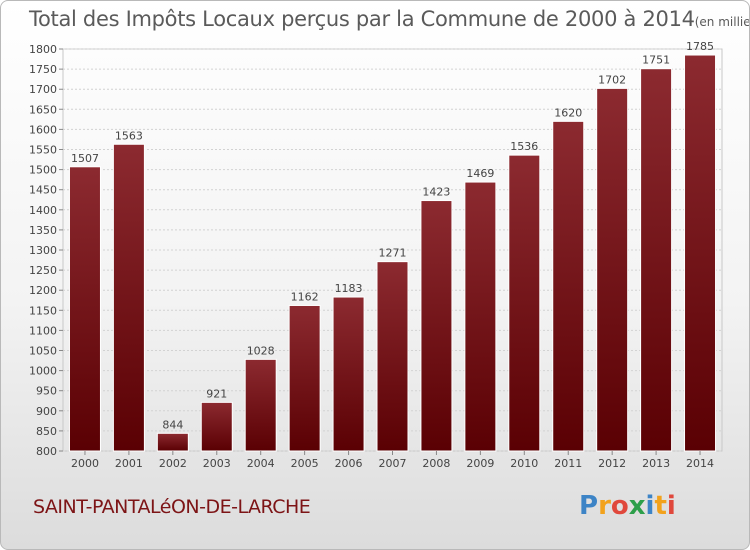 The image size is (750, 550). What do you see at coordinates (480, 316) in the screenshot?
I see `bar-2009` at bounding box center [480, 316].